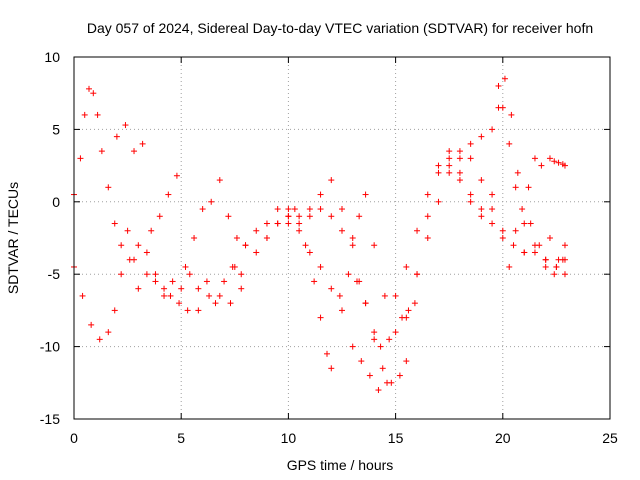  Describe the element at coordinates (340, 465) in the screenshot. I see `x-axis-label: GPS time / hours` at that location.